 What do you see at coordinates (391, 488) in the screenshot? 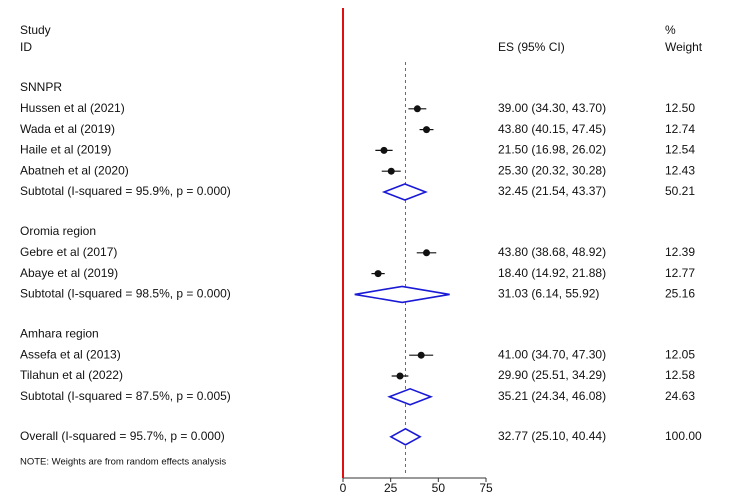
I see `x-tick-label: 25` at bounding box center [391, 488].